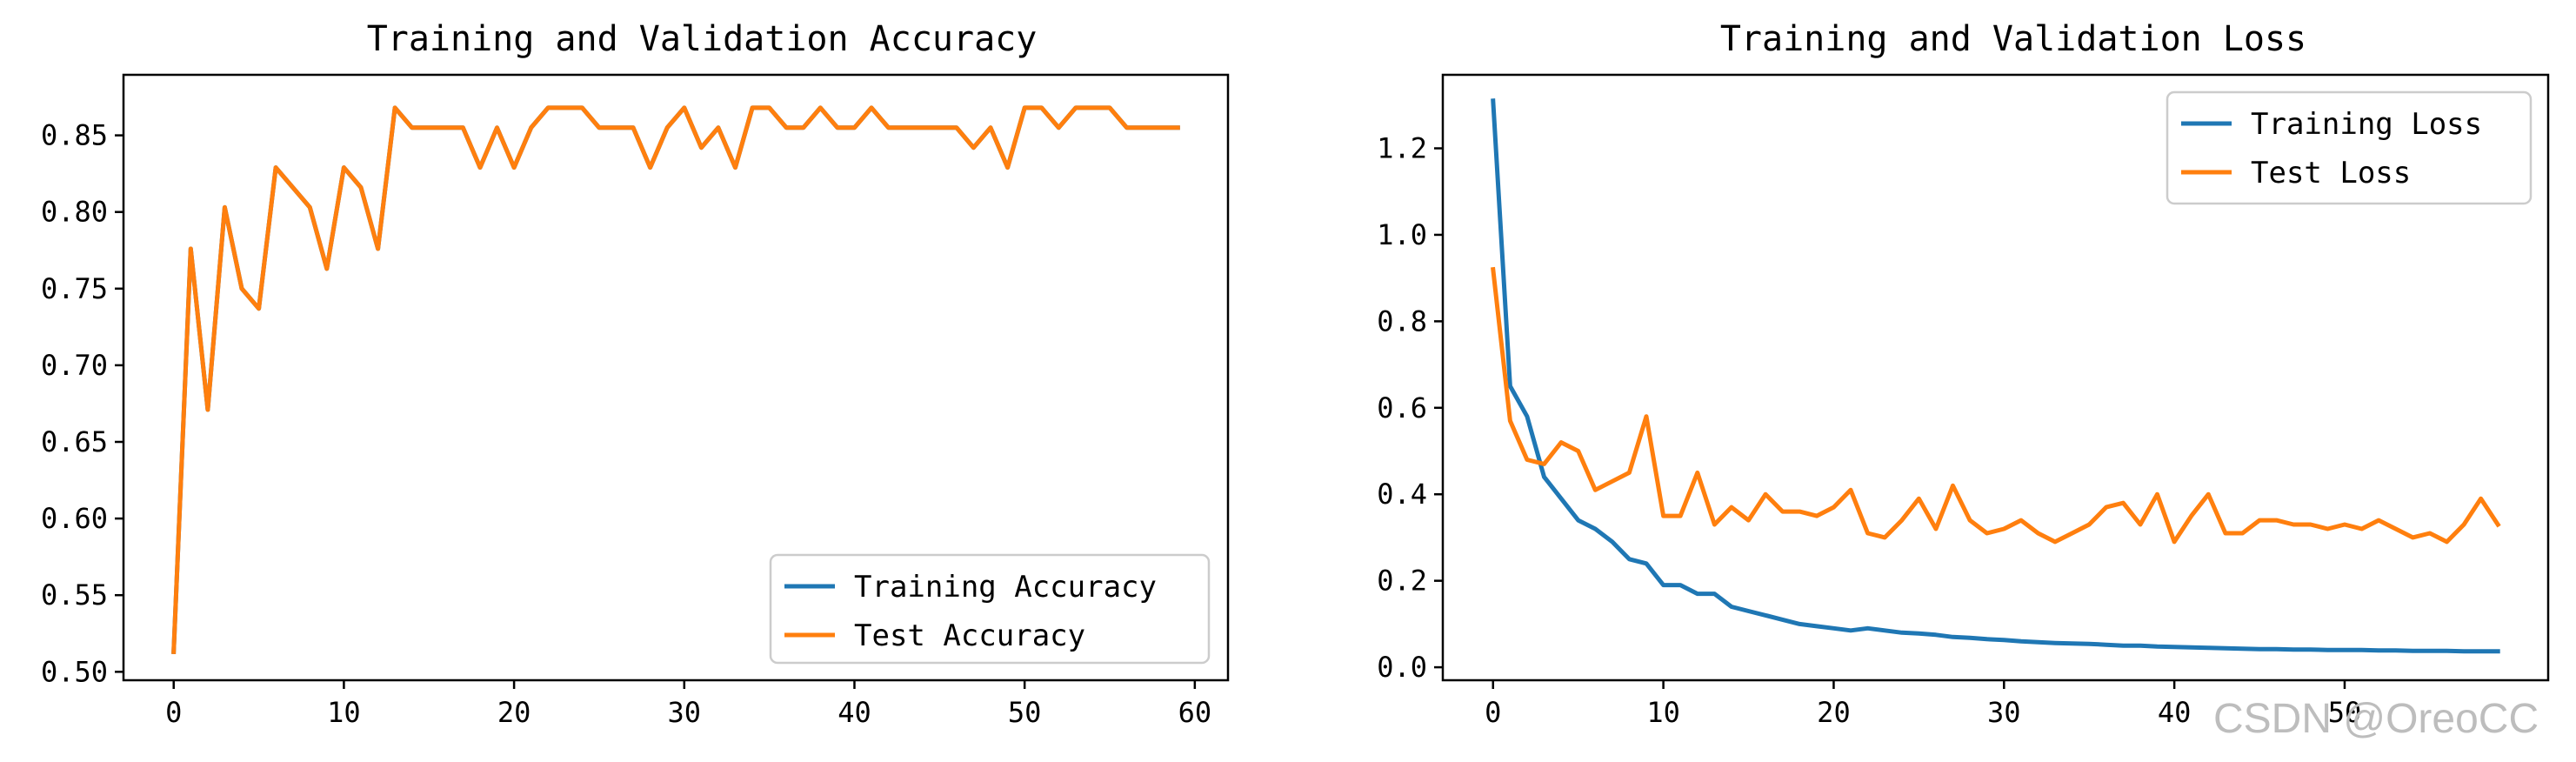 The height and width of the screenshot is (762, 2576). What do you see at coordinates (2366, 124) in the screenshot?
I see `loss-legend-label: Training Loss` at bounding box center [2366, 124].